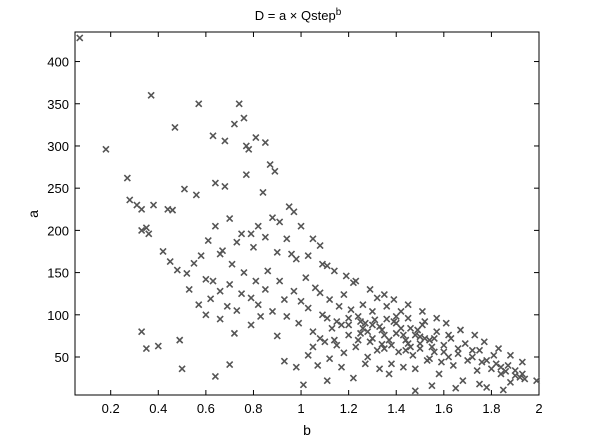 This screenshot has width=596, height=447. I want to click on x-tick-label: 0.2, so click(111, 408).